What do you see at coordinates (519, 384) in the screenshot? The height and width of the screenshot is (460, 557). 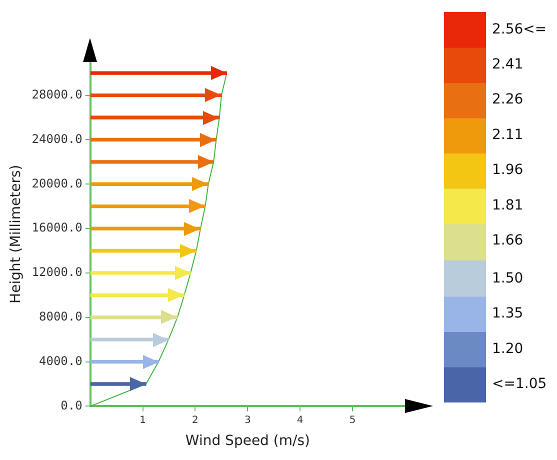 I see `color-bar-label: <=1.05` at bounding box center [519, 384].